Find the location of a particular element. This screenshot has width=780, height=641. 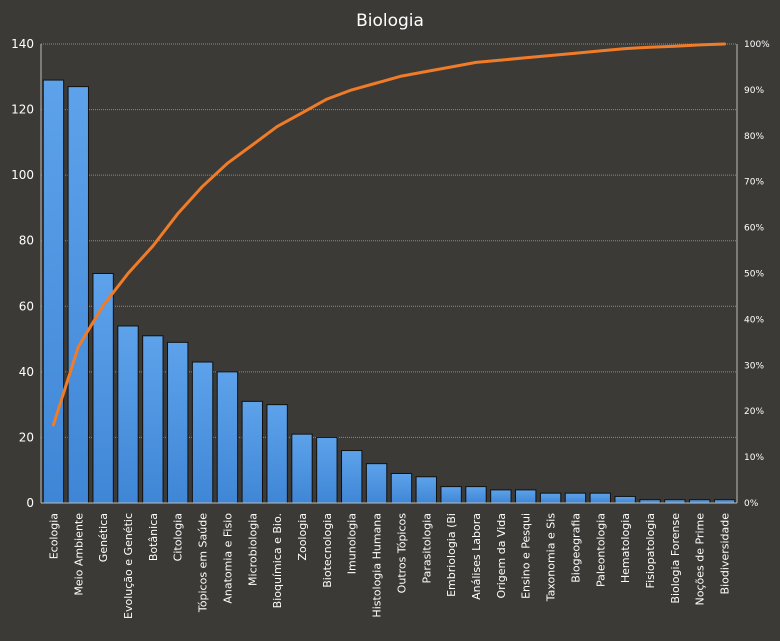

chart-title: Biologia is located at coordinates (390, 21).